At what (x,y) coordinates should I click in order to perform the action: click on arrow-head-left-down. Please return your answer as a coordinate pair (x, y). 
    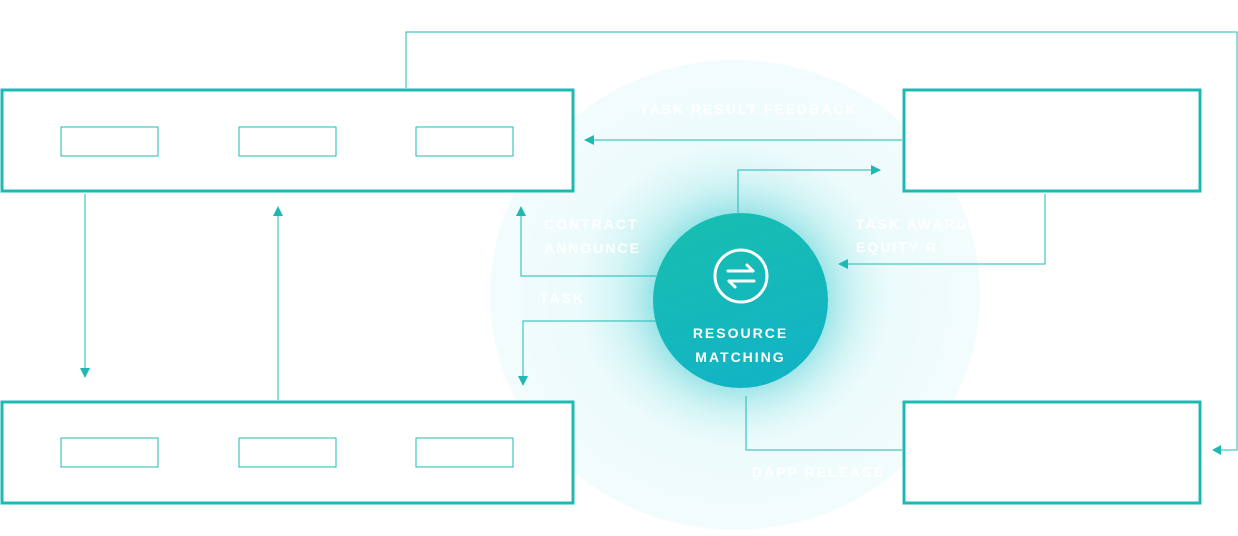
    Looking at the image, I should click on (85, 373).